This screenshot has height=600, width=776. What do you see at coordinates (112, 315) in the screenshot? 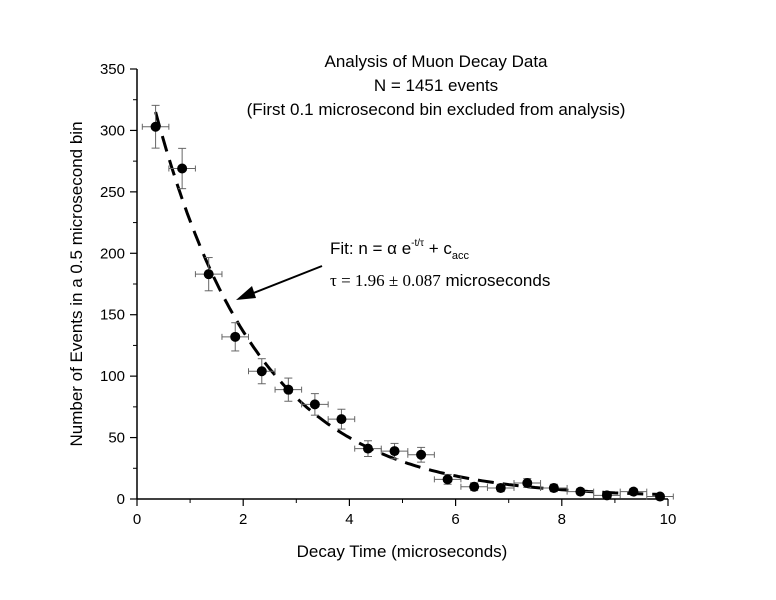
I see `y-tick-label: 150` at bounding box center [112, 315].